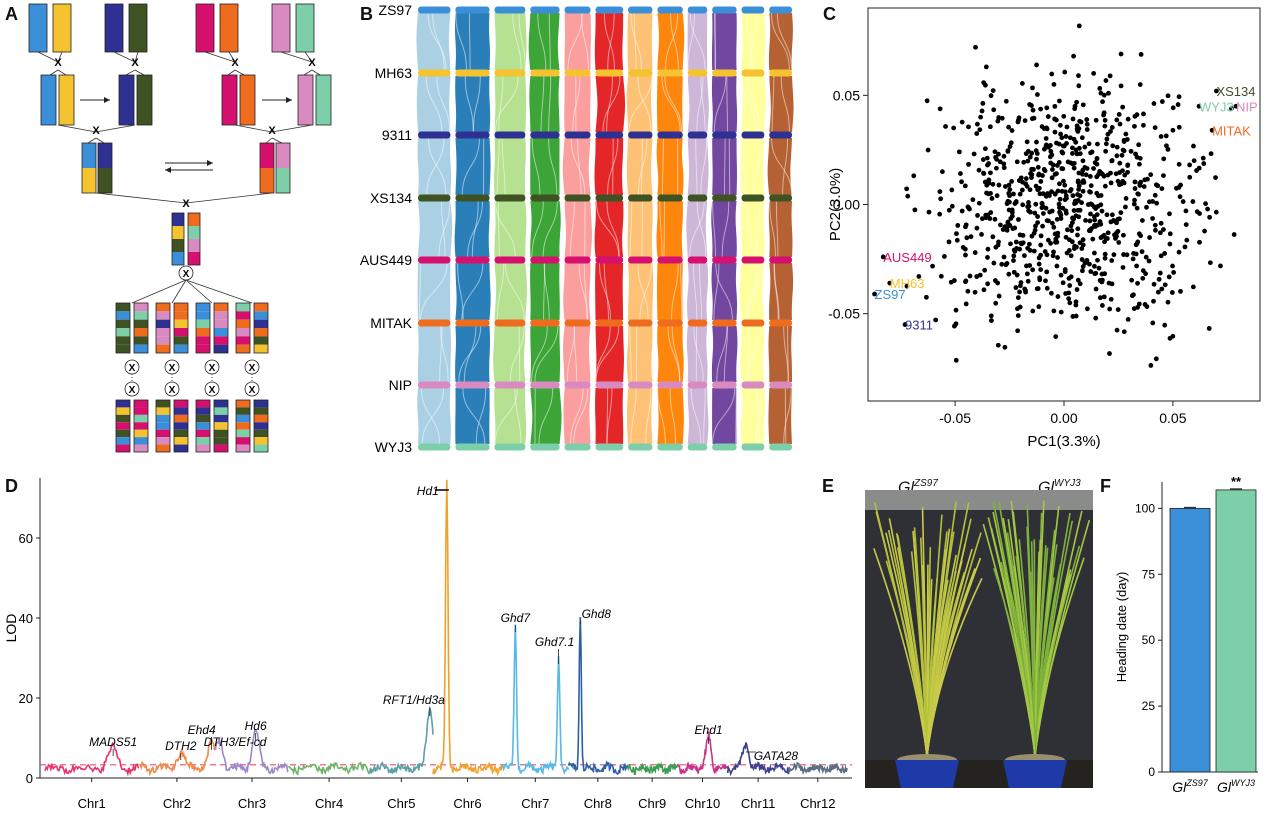  What do you see at coordinates (401, 803) in the screenshot?
I see `chr-label-chr5: Chr5` at bounding box center [401, 803].